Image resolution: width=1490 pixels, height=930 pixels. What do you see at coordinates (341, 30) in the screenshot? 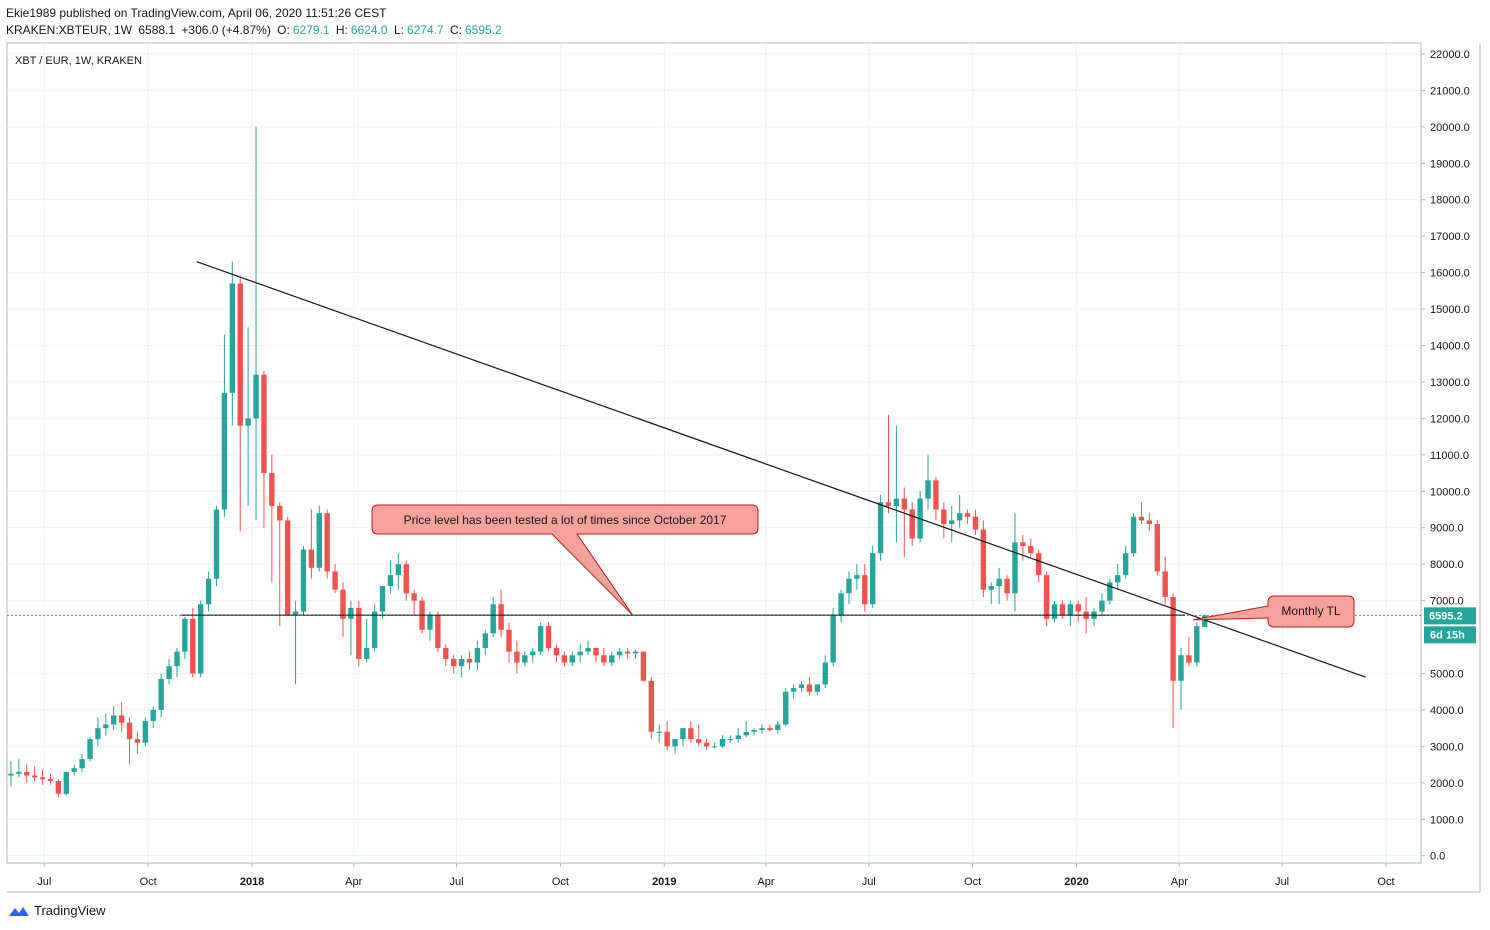
I see `high-label: H:` at bounding box center [341, 30].